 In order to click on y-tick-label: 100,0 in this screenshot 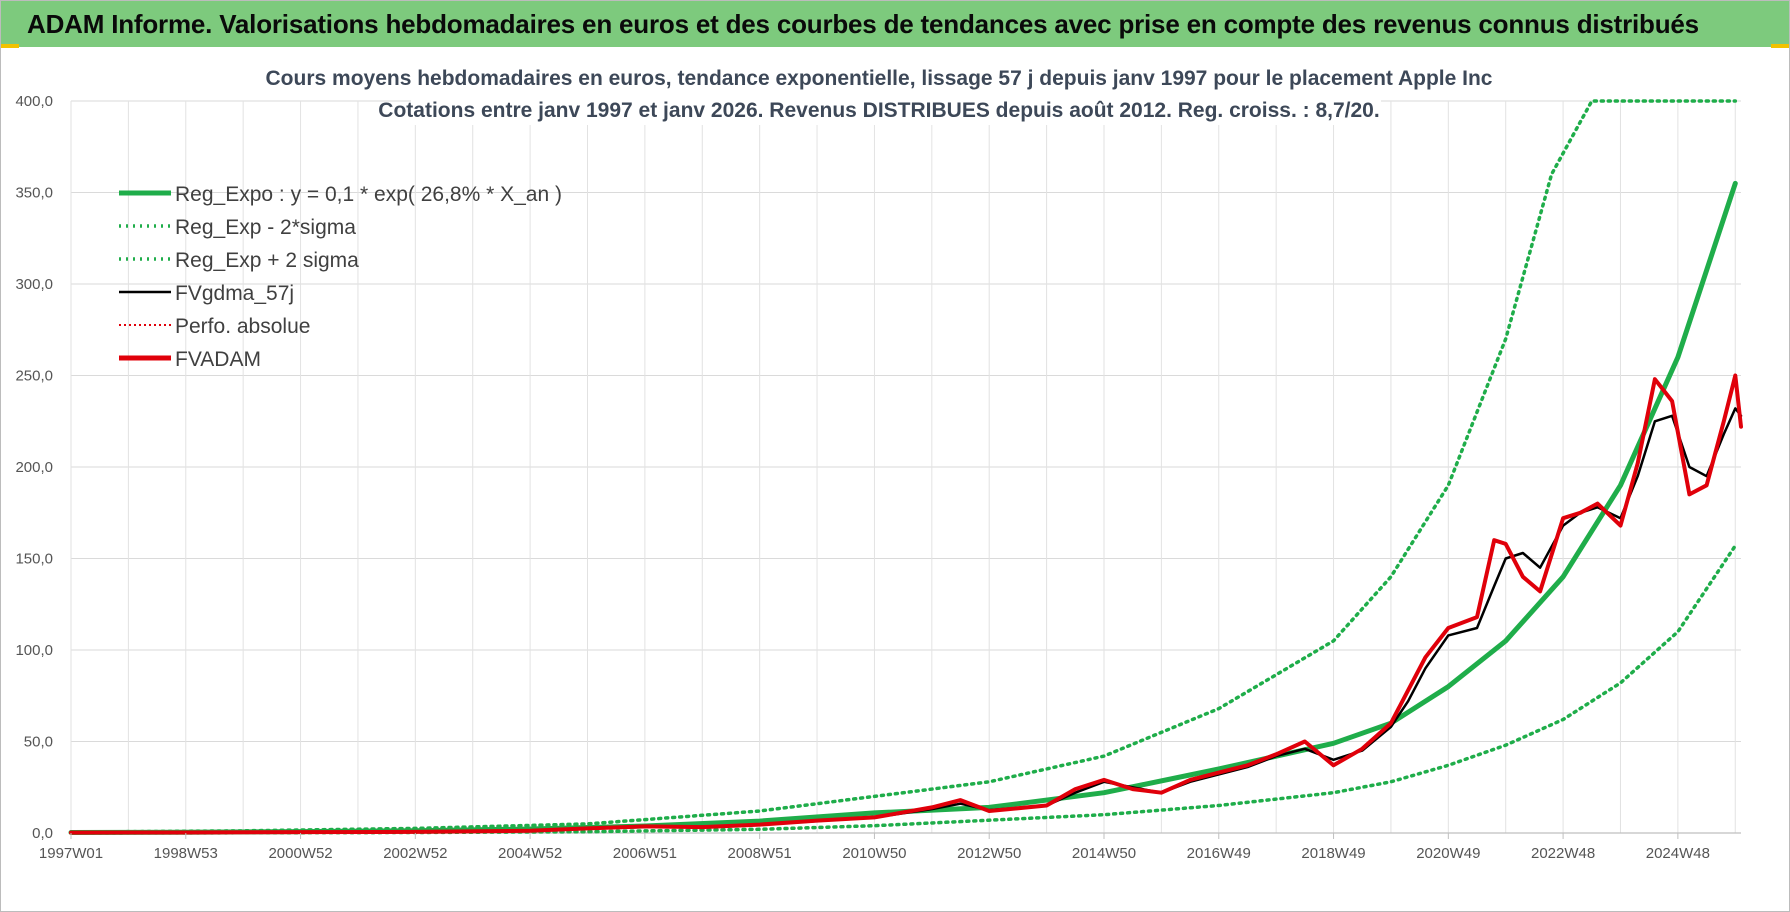, I will do `click(34, 650)`.